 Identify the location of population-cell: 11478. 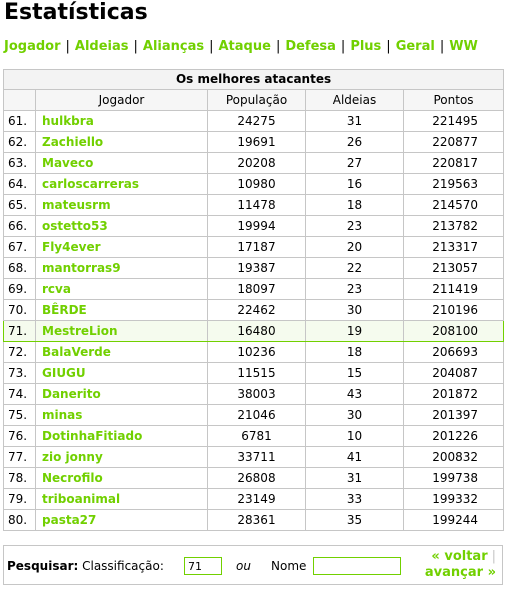
(256, 205).